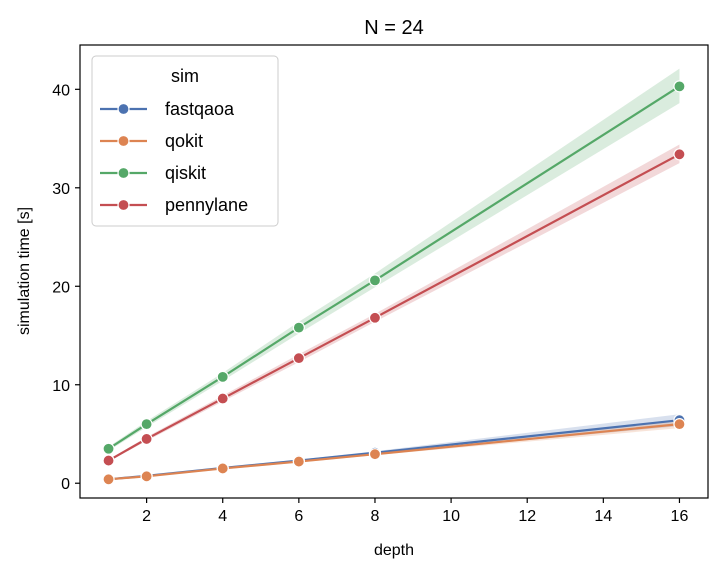 This screenshot has width=725, height=574. What do you see at coordinates (174, 157) in the screenshot?
I see `legend-items: fastqaoa qokit qiskit pennylane` at bounding box center [174, 157].